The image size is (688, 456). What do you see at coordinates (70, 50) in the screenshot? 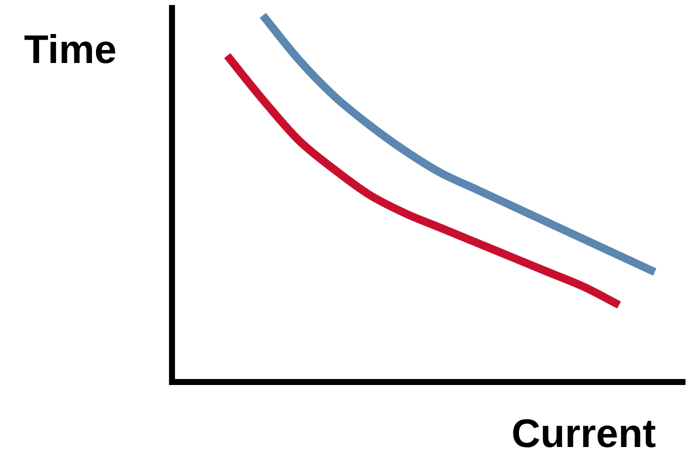
I see `y-axis-title: Time` at bounding box center [70, 50].